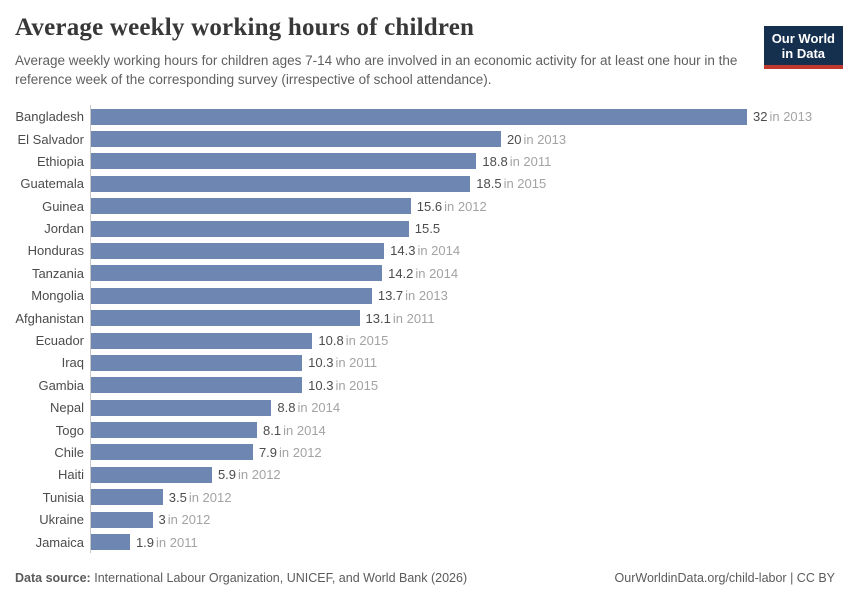 The image size is (850, 614). What do you see at coordinates (401, 273) in the screenshot?
I see `value-number: 14.2` at bounding box center [401, 273].